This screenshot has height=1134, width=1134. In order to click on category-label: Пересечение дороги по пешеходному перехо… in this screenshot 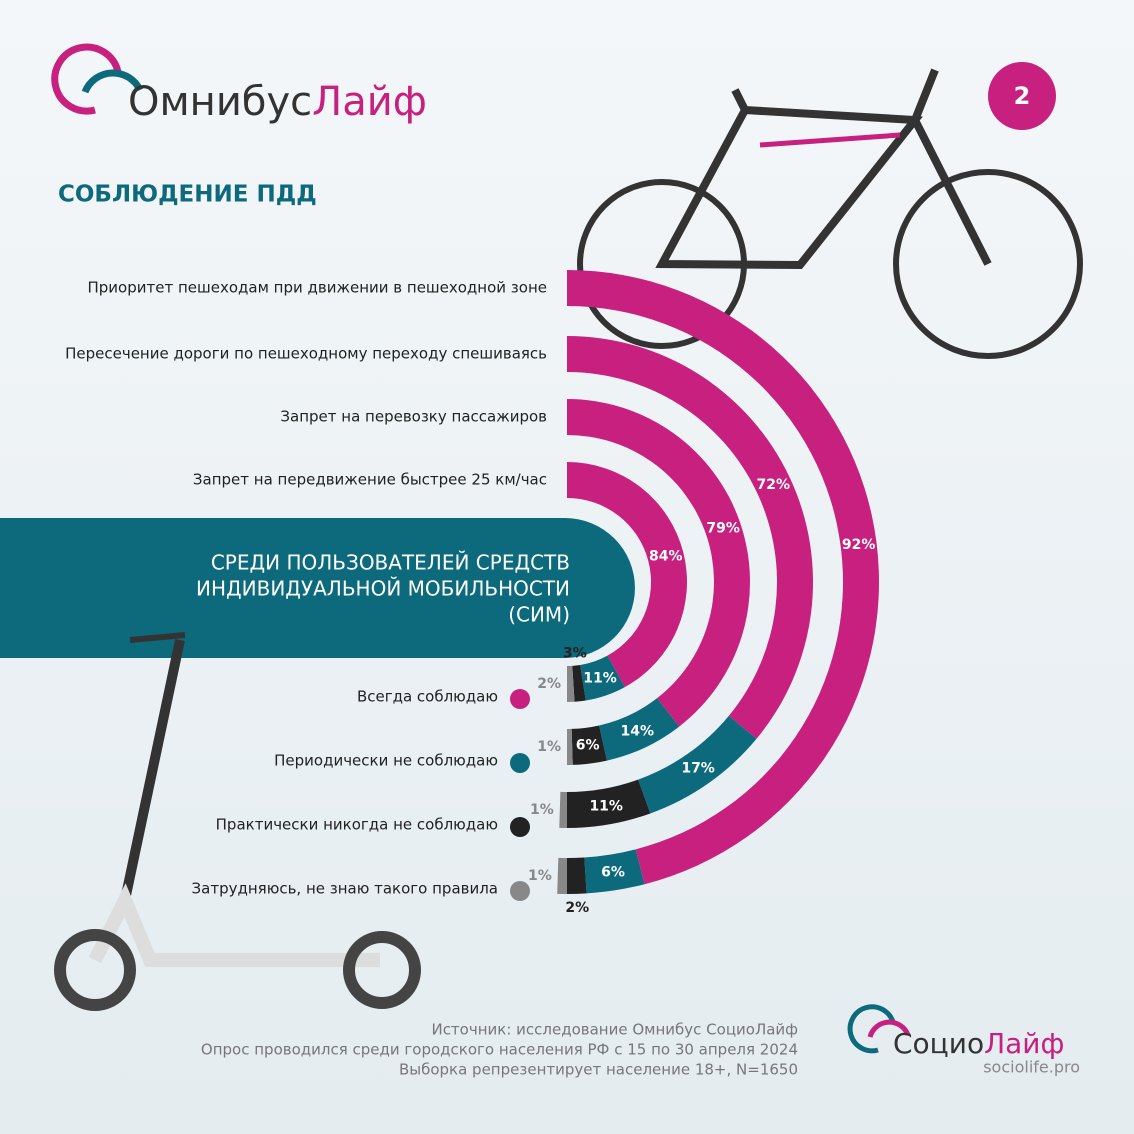, I will do `click(306, 354)`.